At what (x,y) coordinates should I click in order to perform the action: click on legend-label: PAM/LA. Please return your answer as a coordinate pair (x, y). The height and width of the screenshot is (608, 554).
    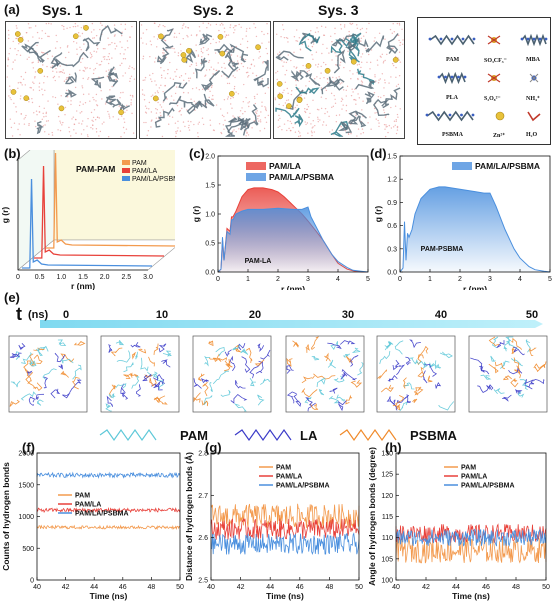
    Looking at the image, I should click on (474, 477).